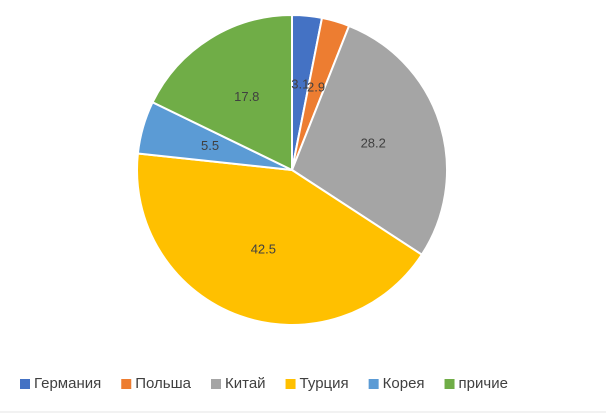 This screenshot has height=418, width=606. I want to click on data-label: 2.9, so click(316, 87).